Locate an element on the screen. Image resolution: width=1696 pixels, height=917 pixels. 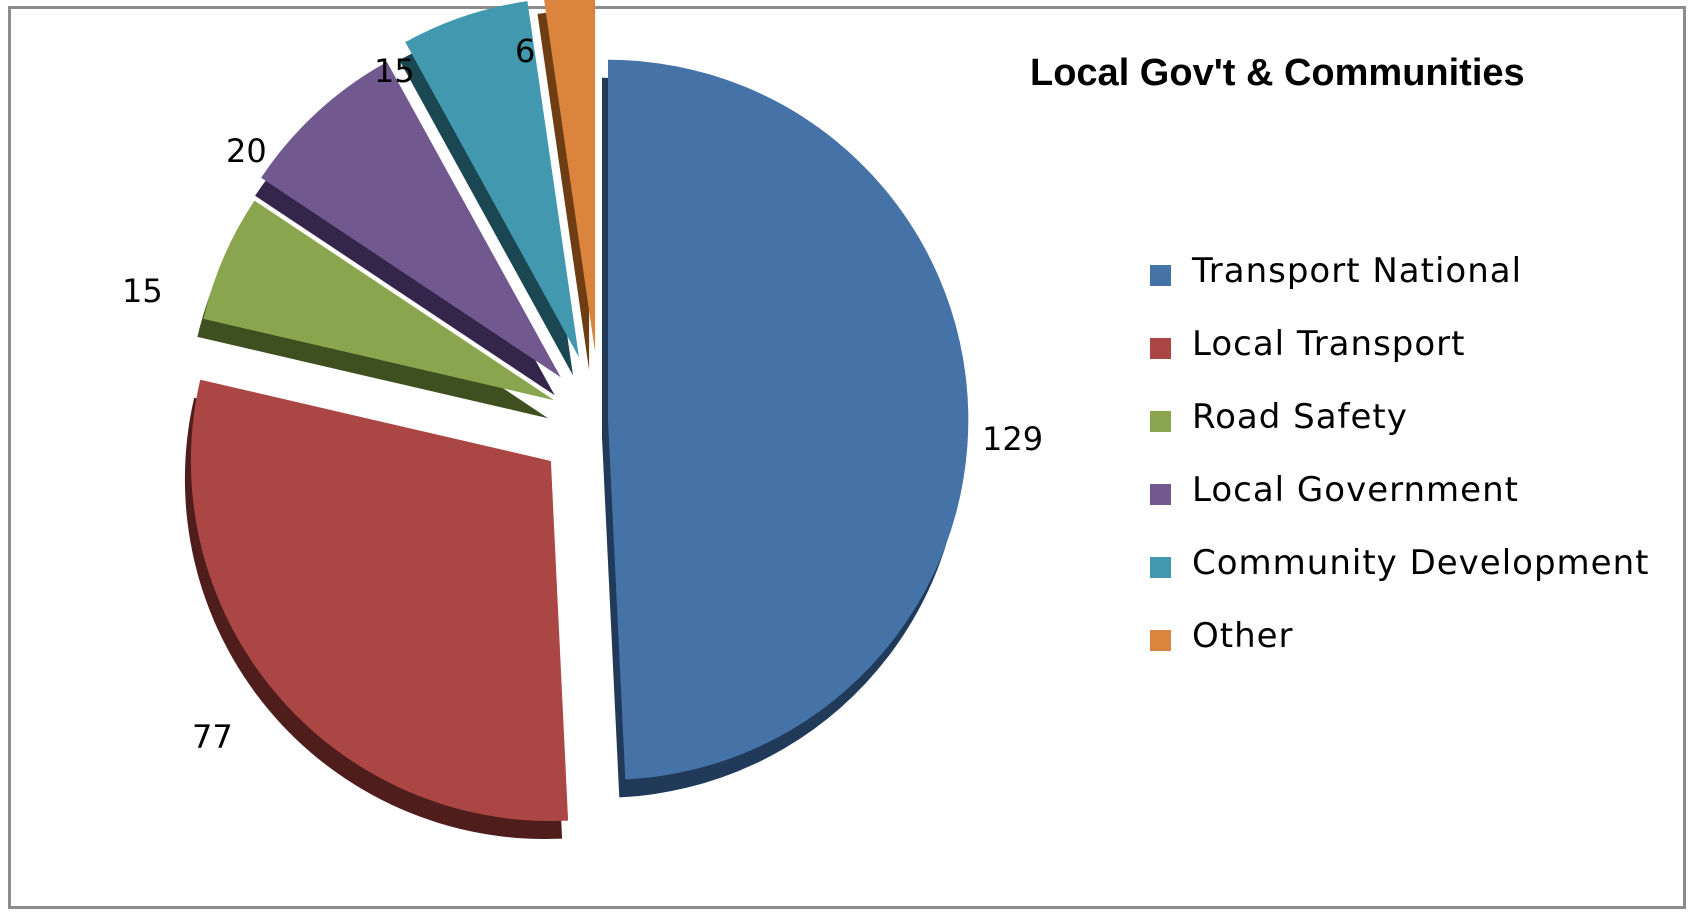
legend-label: Local Government is located at coordinates (1355, 490).